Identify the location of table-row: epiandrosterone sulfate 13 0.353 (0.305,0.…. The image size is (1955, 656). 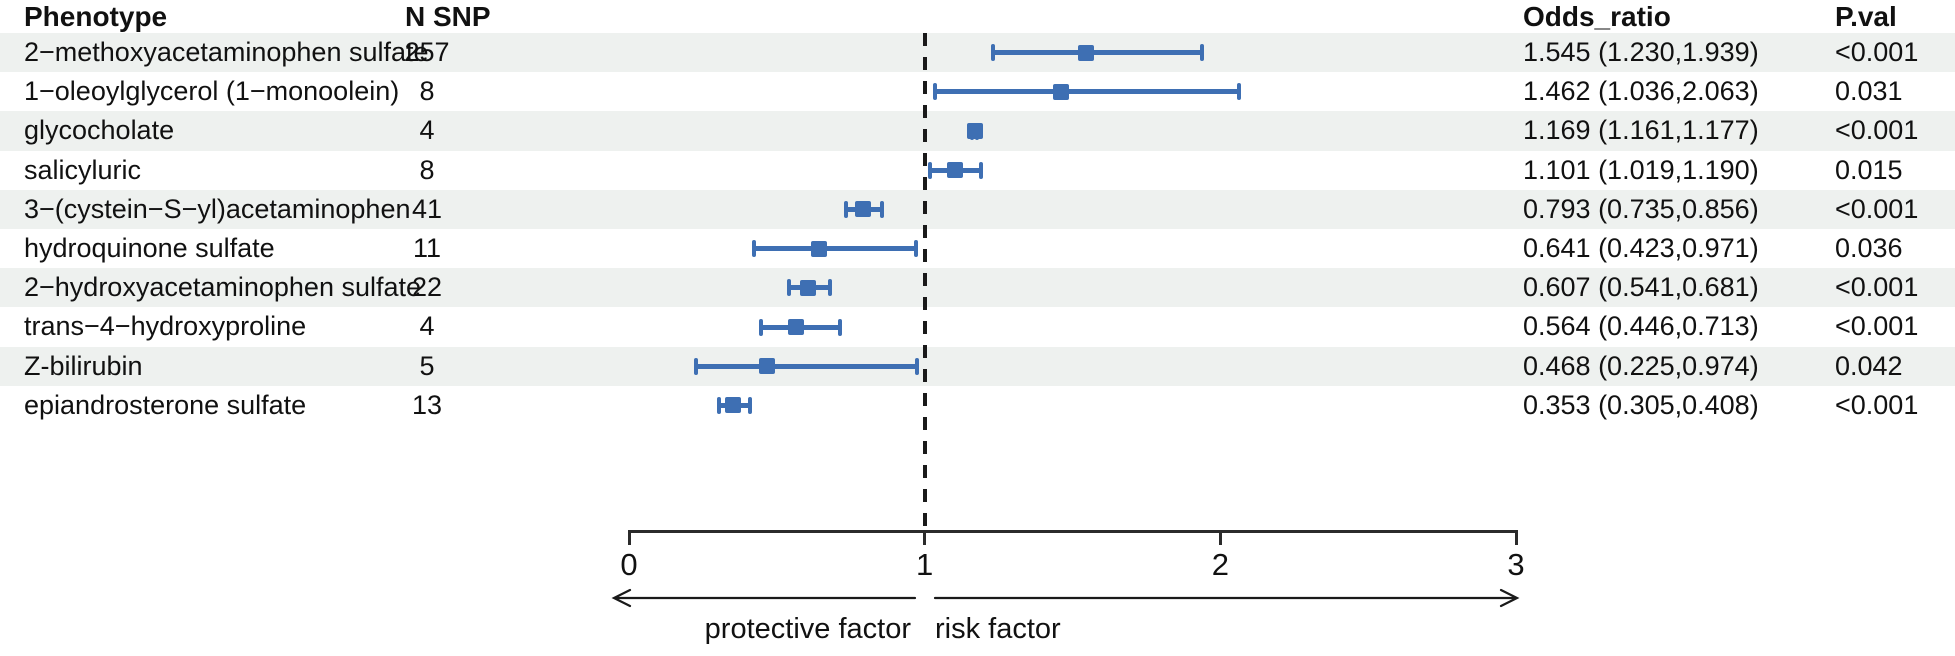
(977, 405).